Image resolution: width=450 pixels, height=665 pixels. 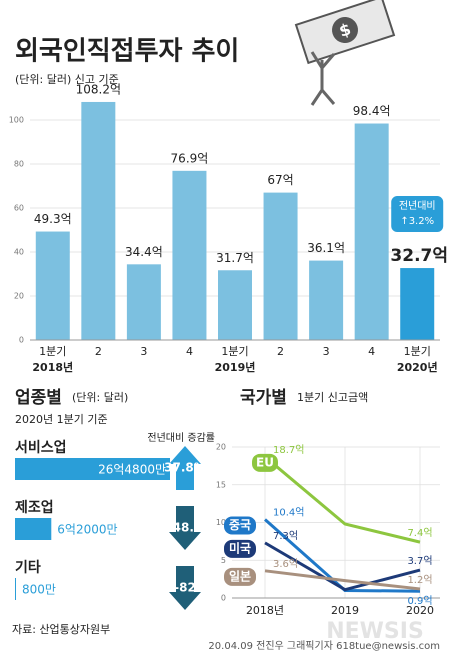 I want to click on y-tick-label: 80, so click(x=19, y=164).